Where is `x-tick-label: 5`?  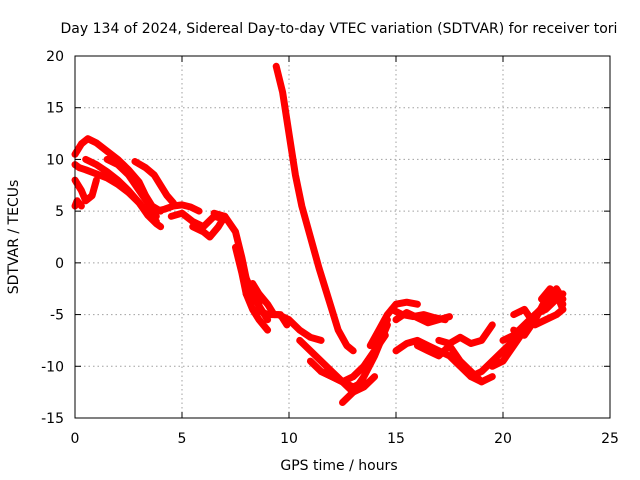 x-tick-label: 5 is located at coordinates (182, 439).